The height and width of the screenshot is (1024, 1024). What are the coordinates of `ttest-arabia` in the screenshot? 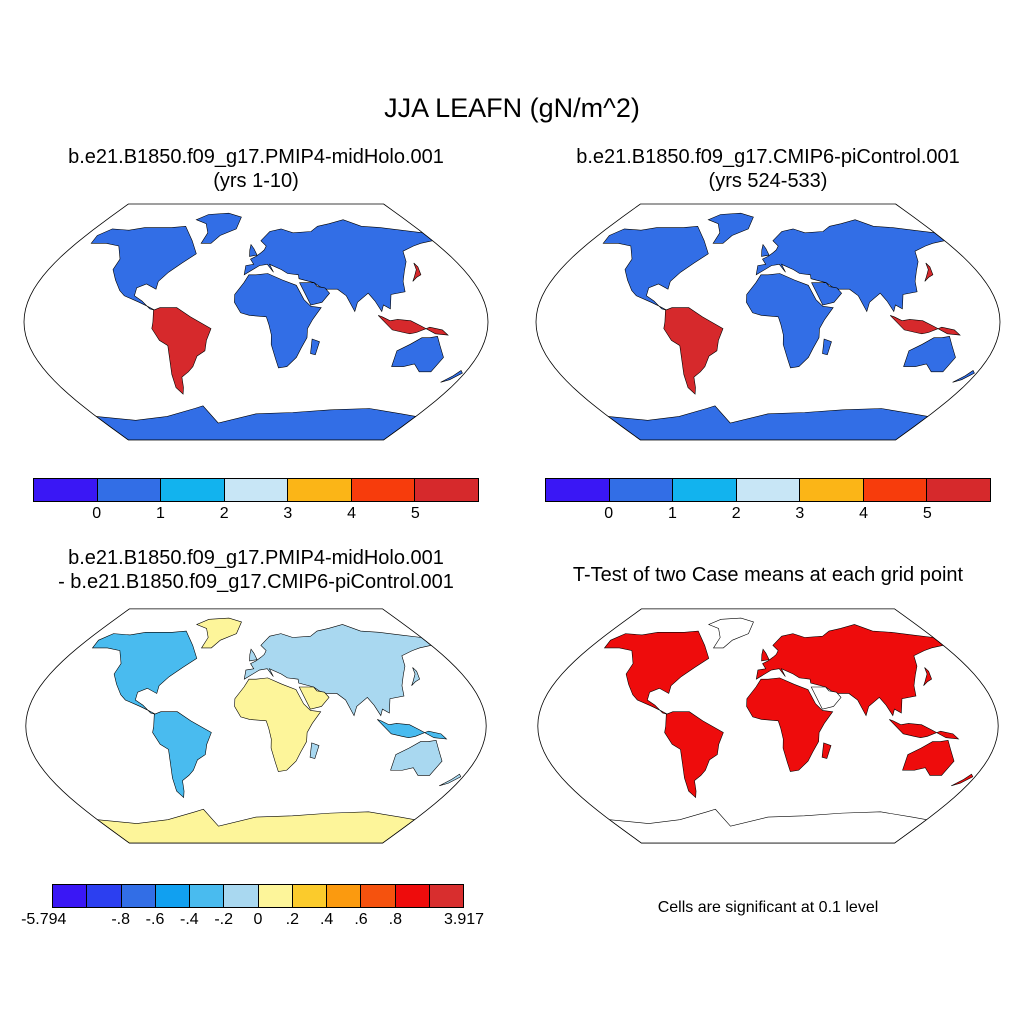 It's located at (826, 698).